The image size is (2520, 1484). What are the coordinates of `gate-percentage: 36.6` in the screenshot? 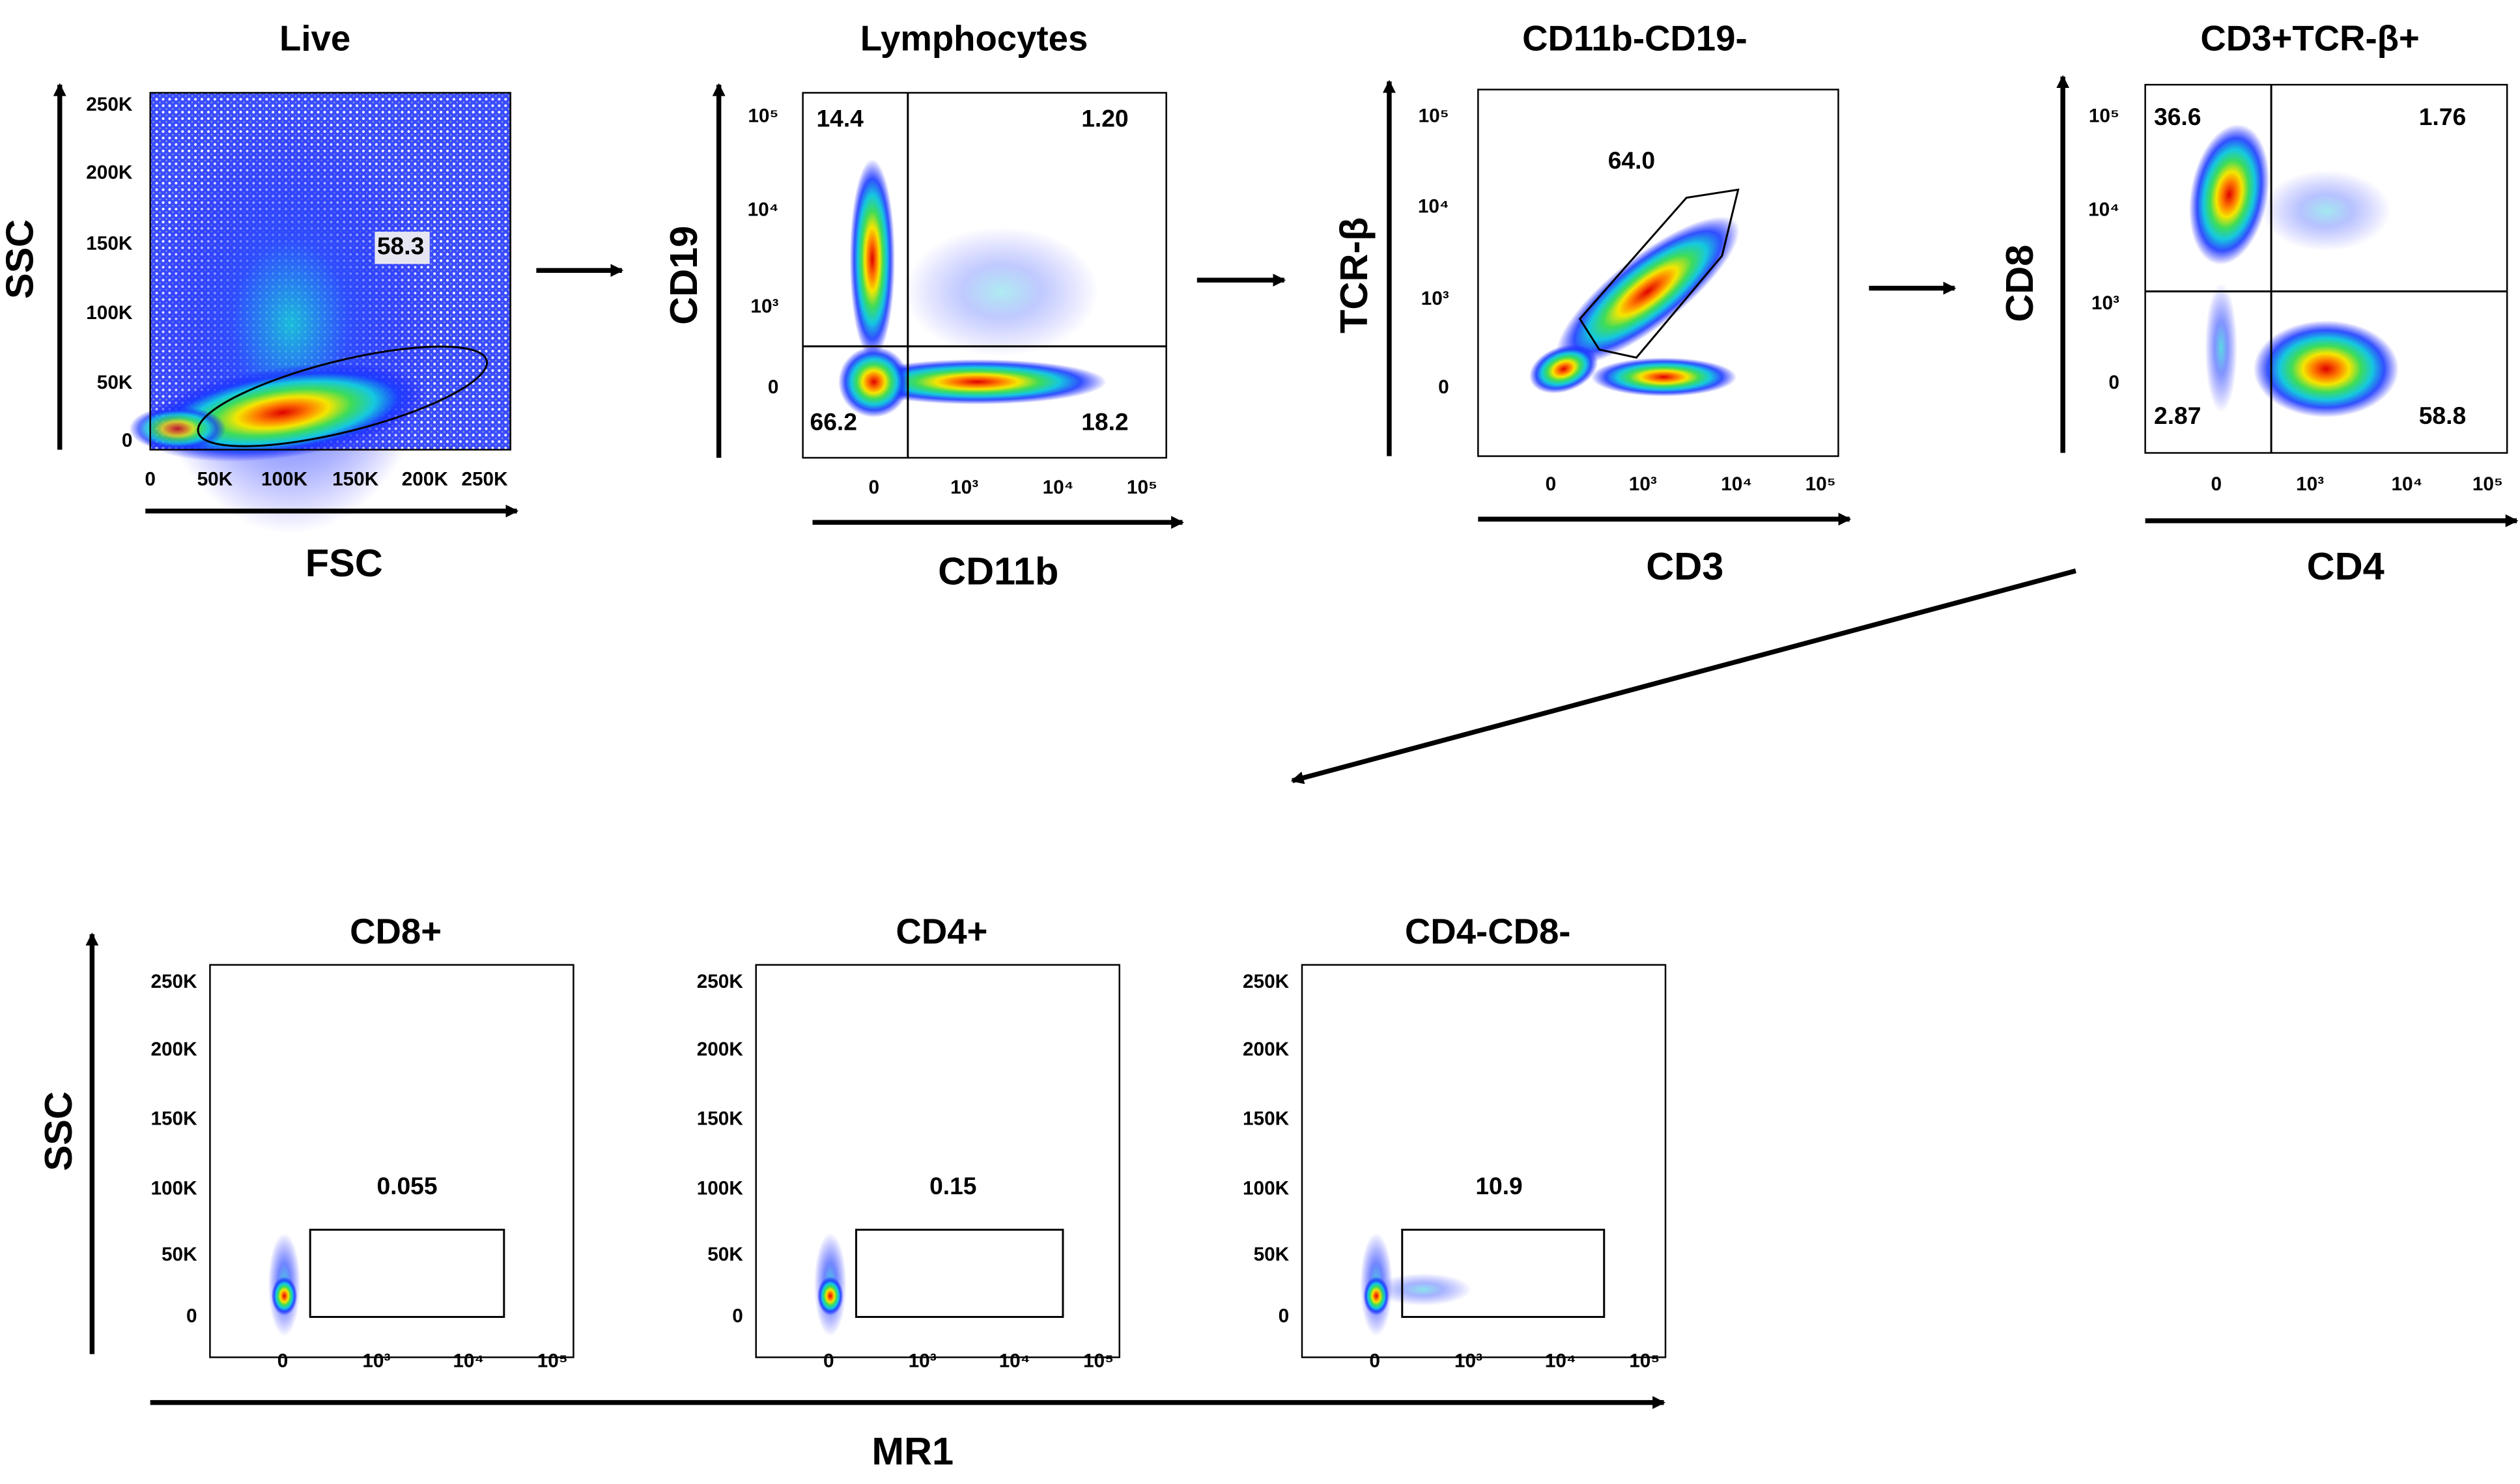 It's located at (2177, 117).